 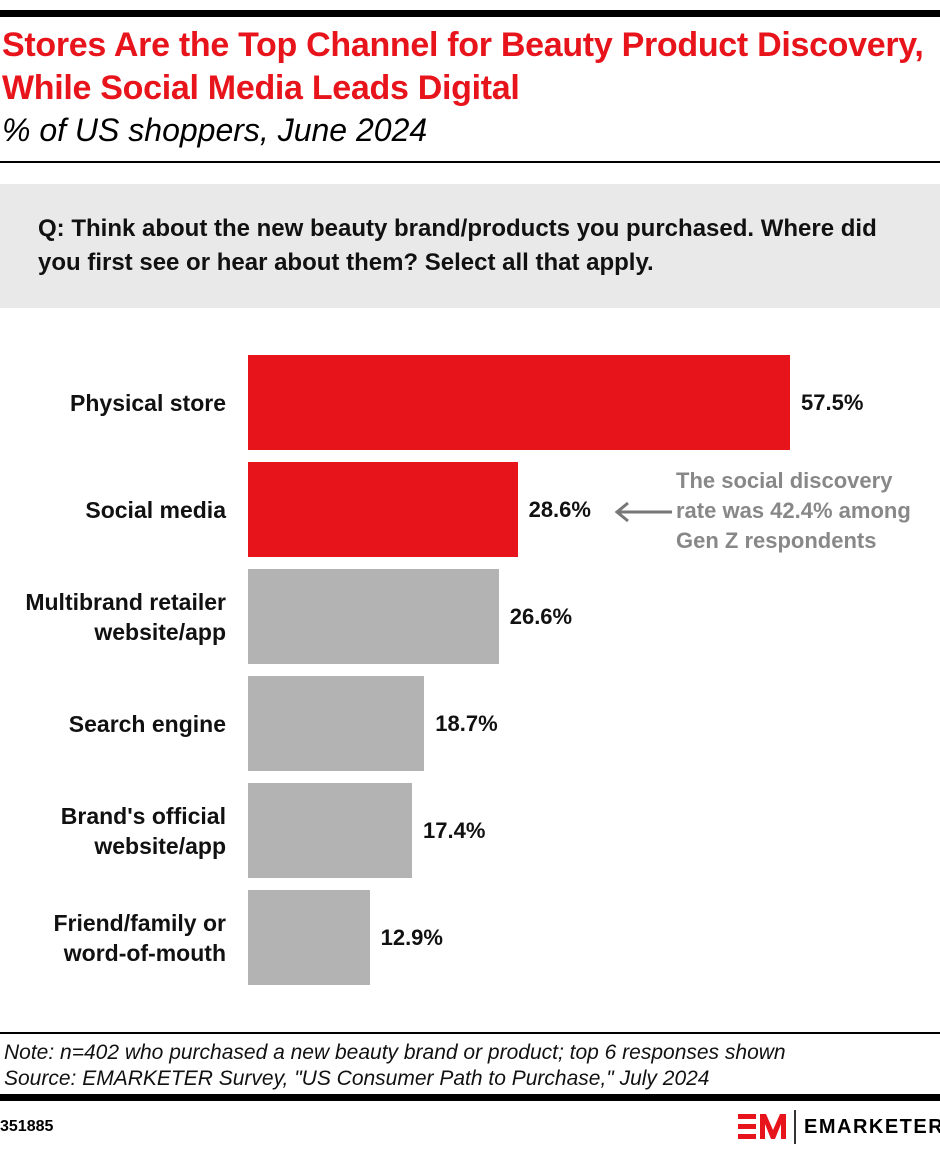 I want to click on em-logo-icon, so click(x=762, y=1126).